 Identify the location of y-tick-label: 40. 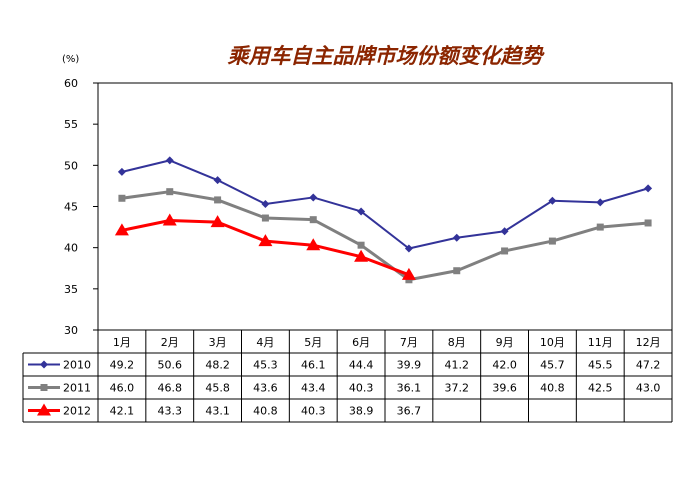
(71, 248).